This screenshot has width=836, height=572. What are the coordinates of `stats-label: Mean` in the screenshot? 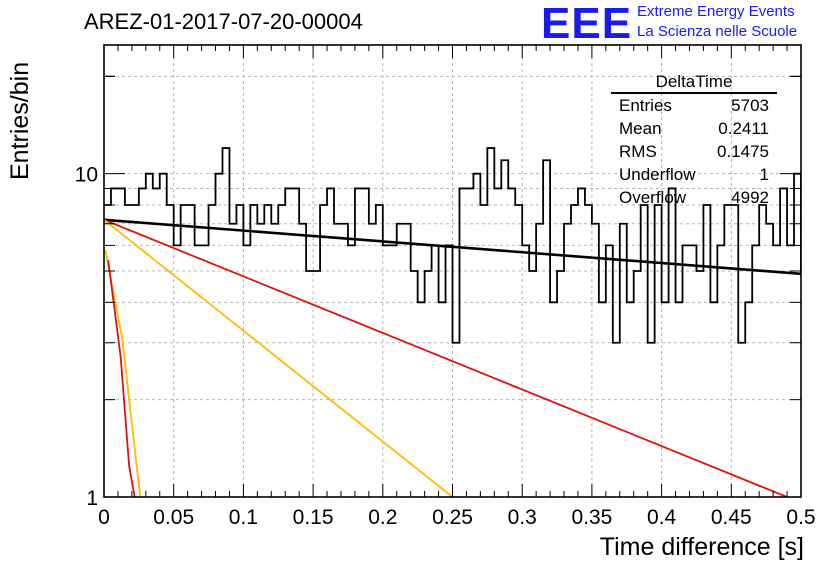 It's located at (640, 128).